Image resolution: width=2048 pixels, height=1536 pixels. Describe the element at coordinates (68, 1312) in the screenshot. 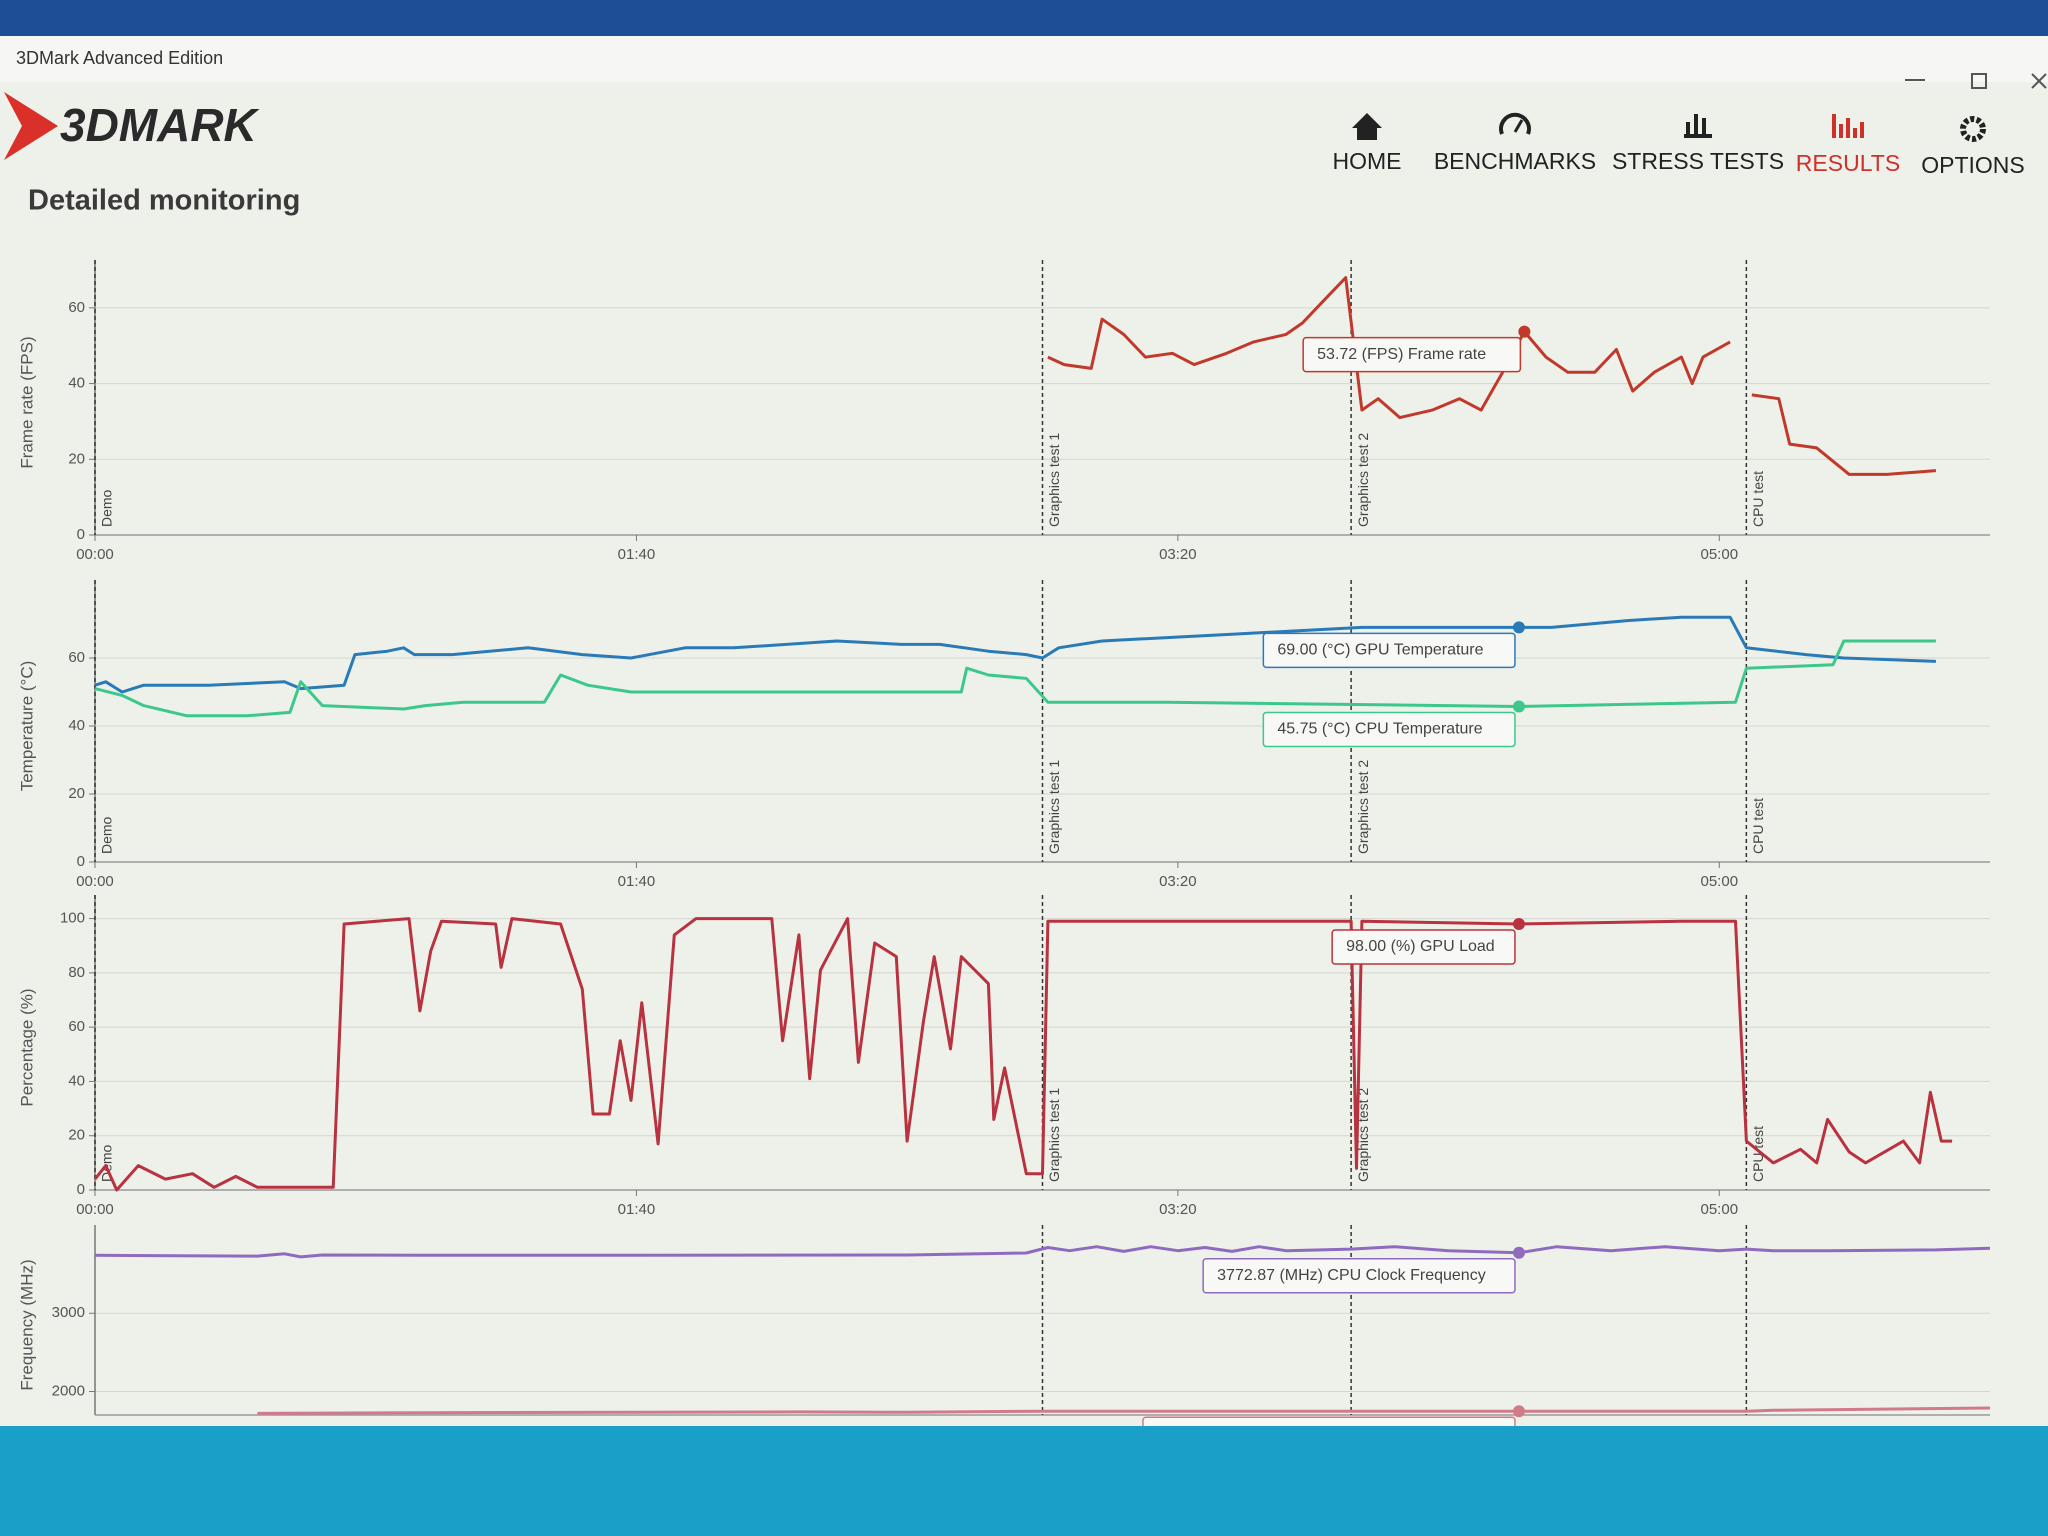

I see `y-tick-label: 3000` at that location.